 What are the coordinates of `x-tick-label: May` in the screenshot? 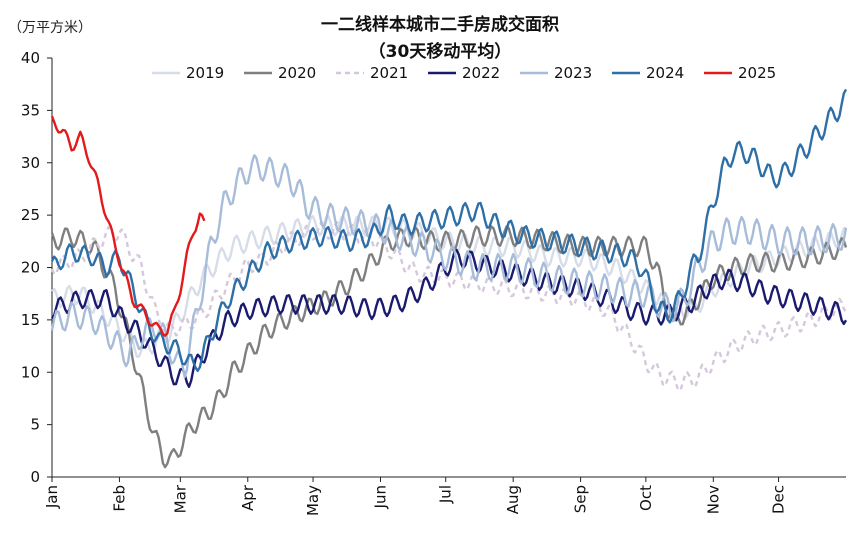 It's located at (313, 500).